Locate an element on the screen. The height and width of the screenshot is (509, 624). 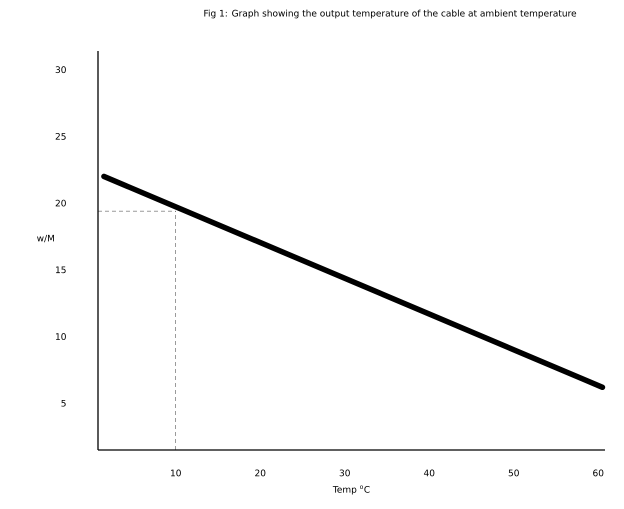
x-axis-title: Temp $^{o}$C is located at coordinates (351, 490).